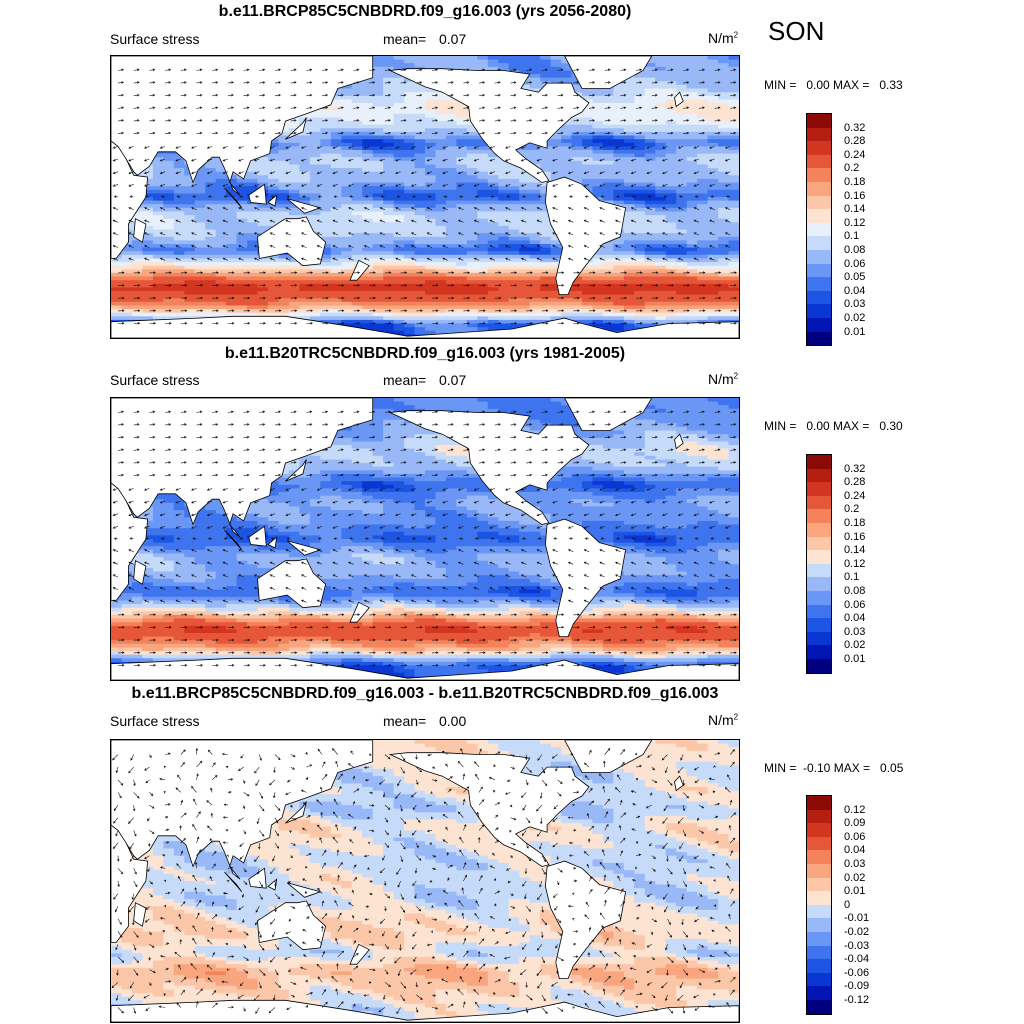 This screenshot has height=1024, width=1024. Describe the element at coordinates (405, 39) in the screenshot. I see `panel1-mean-label: mean=` at that location.